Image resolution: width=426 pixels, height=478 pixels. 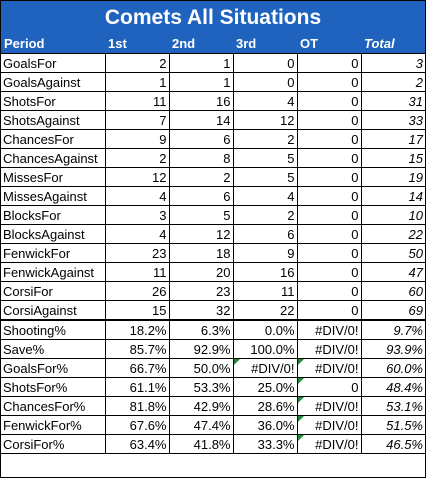 I want to click on cell-1st: 18.2%, so click(x=137, y=329).